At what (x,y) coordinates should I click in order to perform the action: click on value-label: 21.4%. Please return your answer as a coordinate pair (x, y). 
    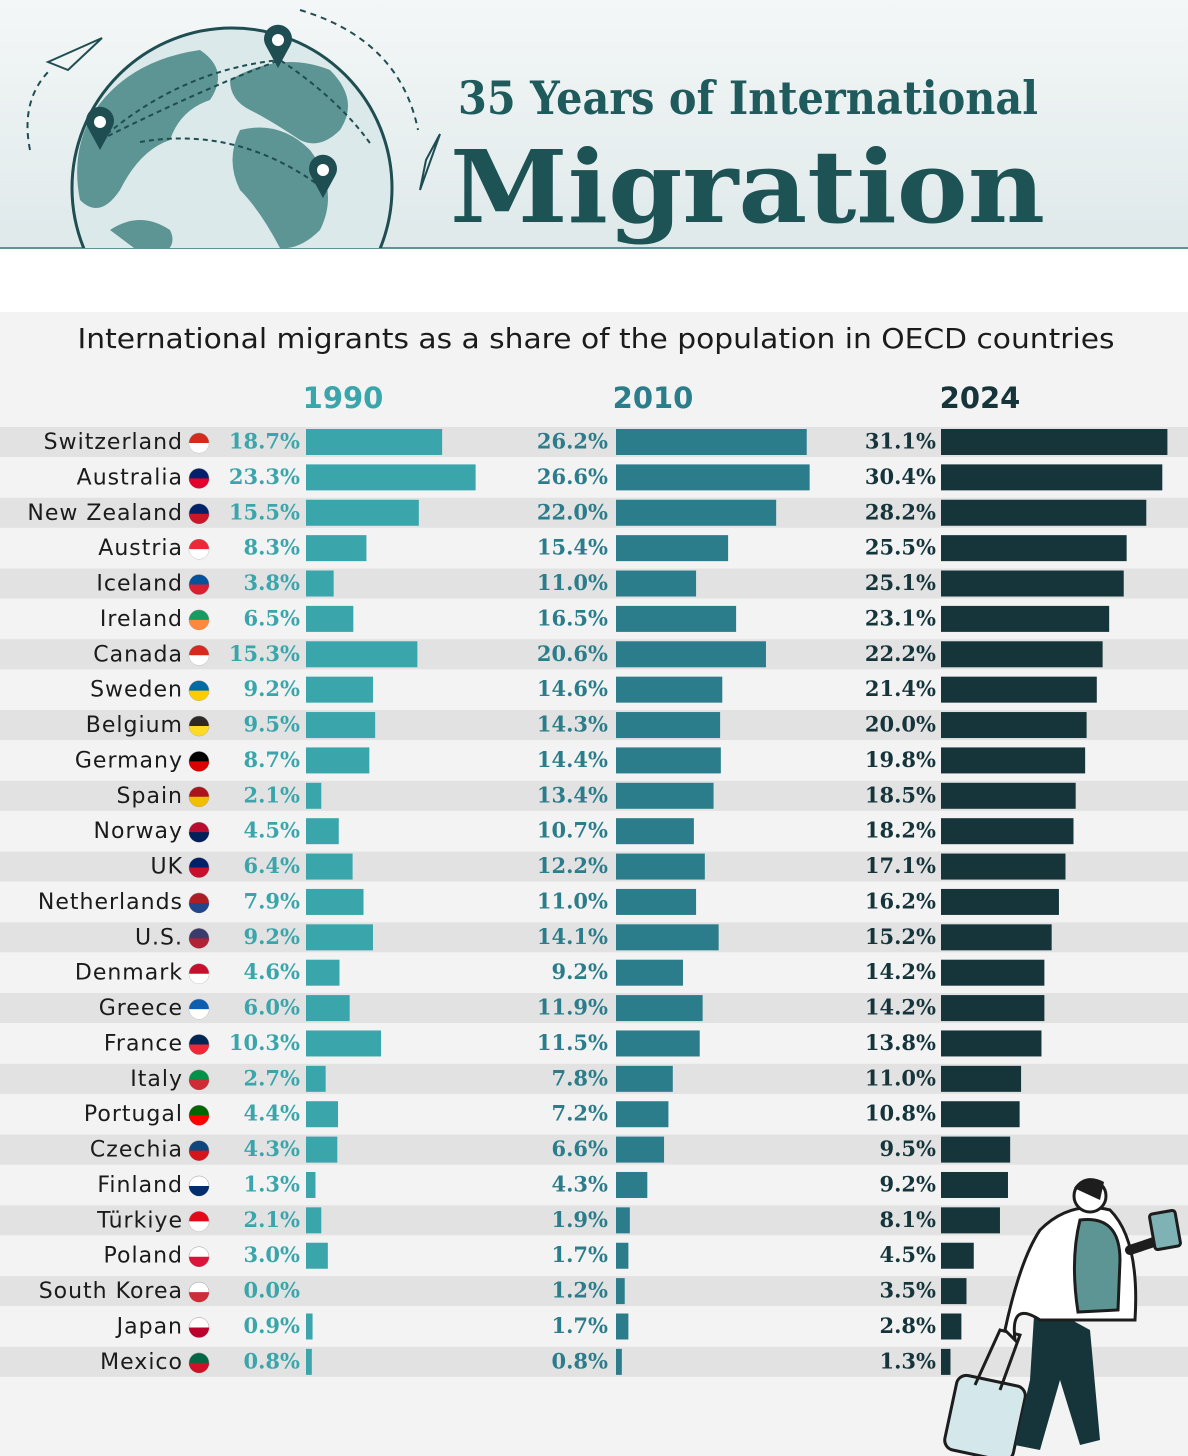
    Looking at the image, I should click on (900, 688).